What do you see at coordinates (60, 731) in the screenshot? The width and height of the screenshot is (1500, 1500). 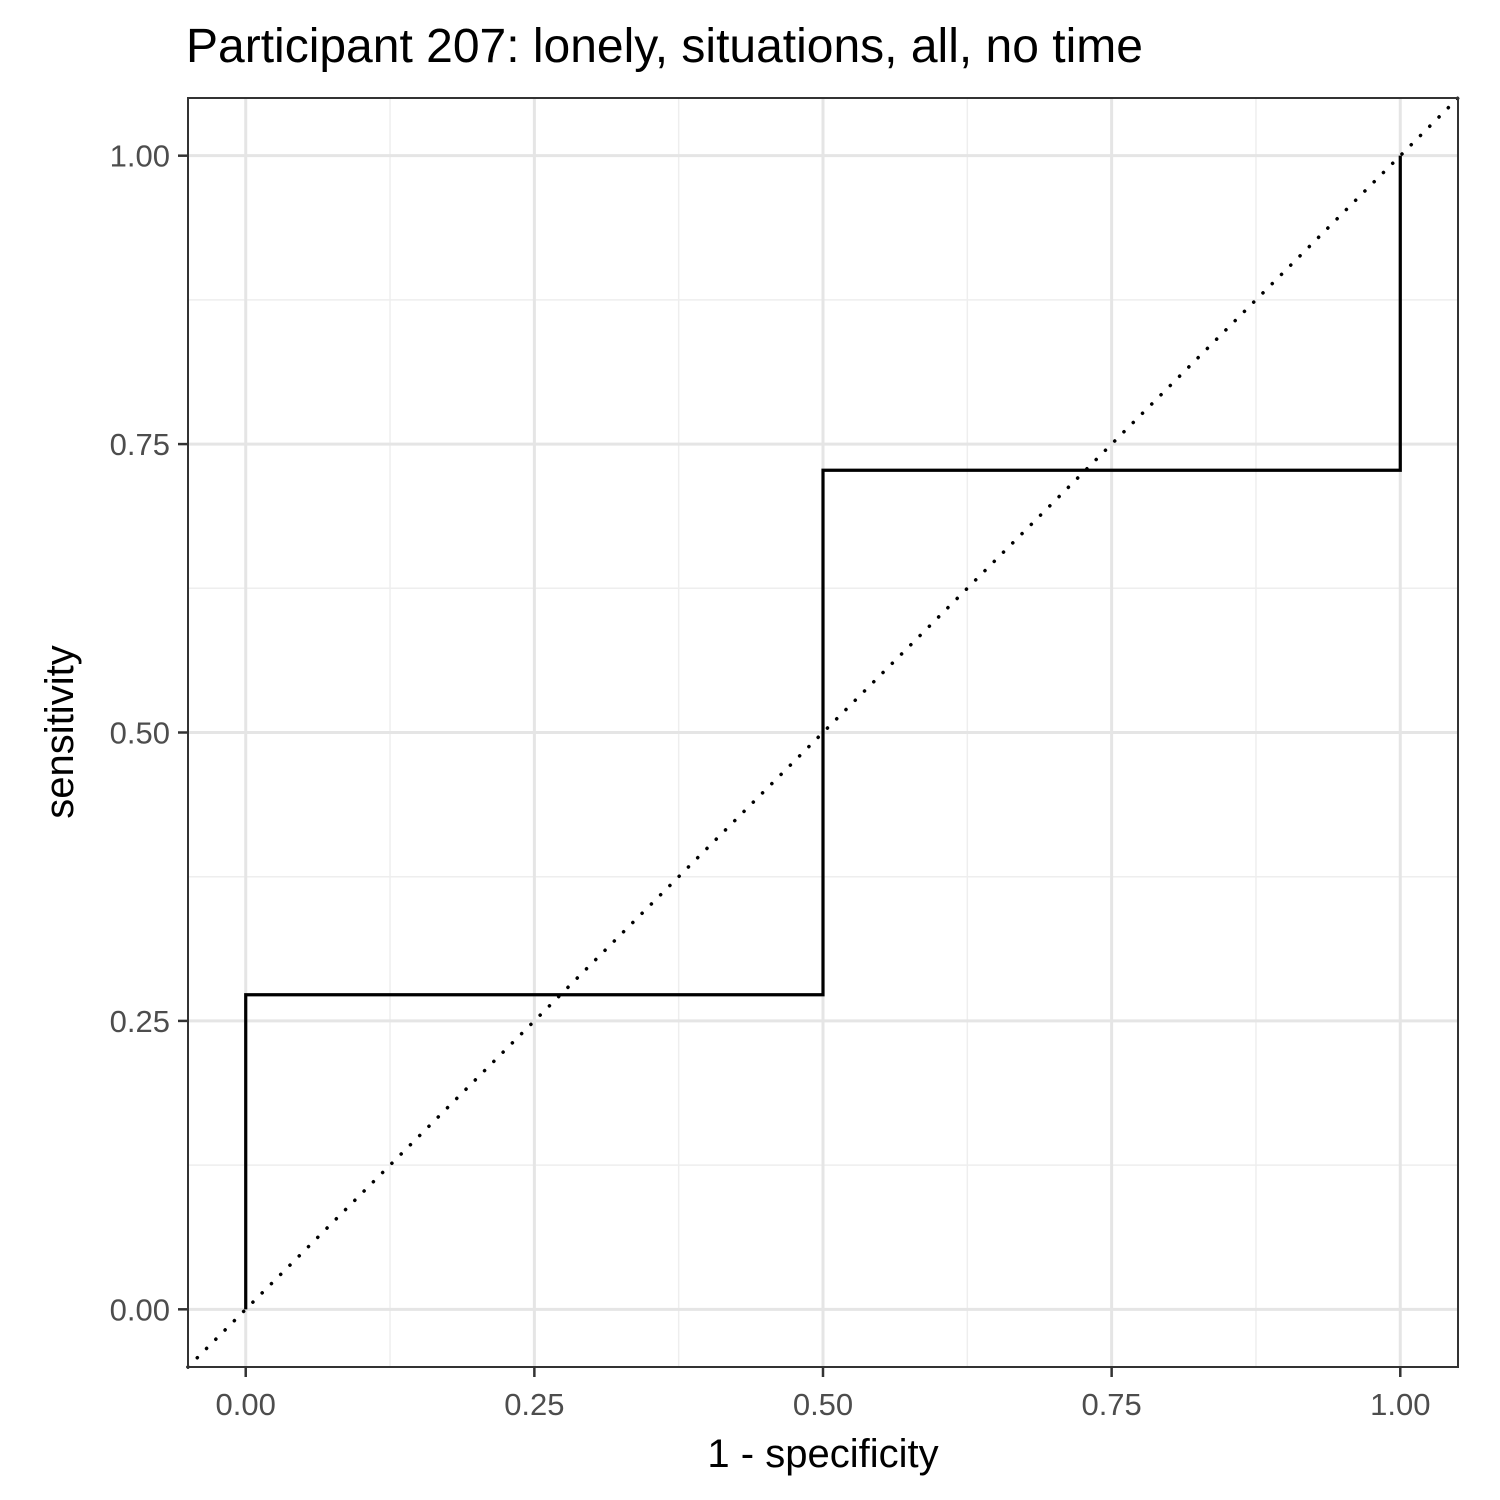 I see `y-axis-title: sensitivity` at bounding box center [60, 731].